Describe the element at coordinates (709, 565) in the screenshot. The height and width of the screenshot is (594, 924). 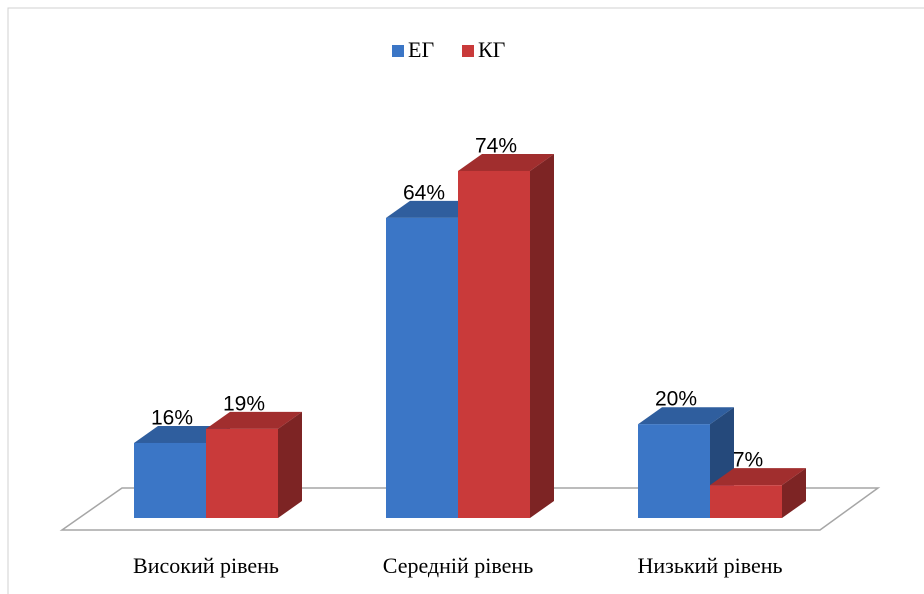
I see `x-tick-label: Низький рівень` at that location.